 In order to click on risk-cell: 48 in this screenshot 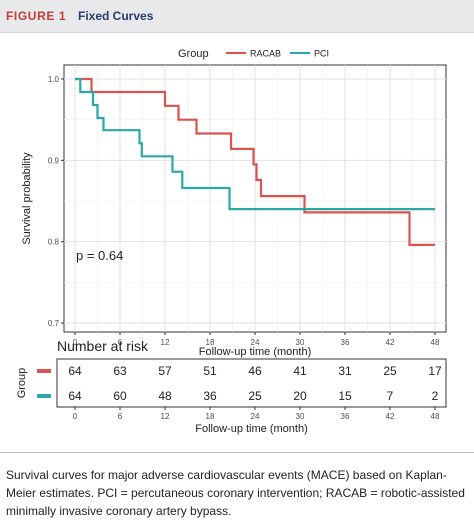, I will do `click(165, 396)`.